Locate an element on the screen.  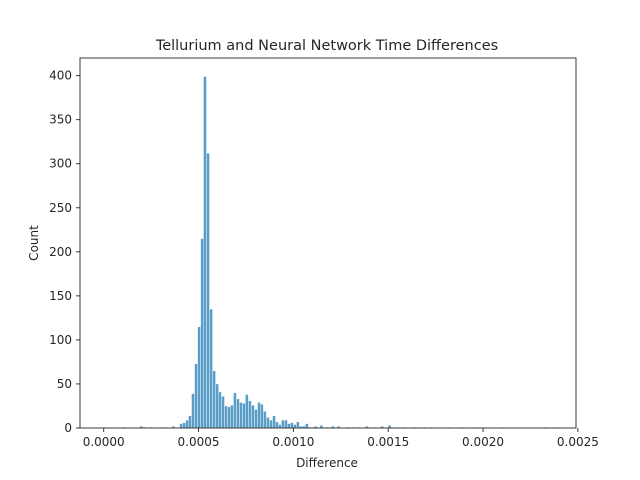
y-axis: 0 50 100 150 200 250 300 350 400 is located at coordinates (64, 252).